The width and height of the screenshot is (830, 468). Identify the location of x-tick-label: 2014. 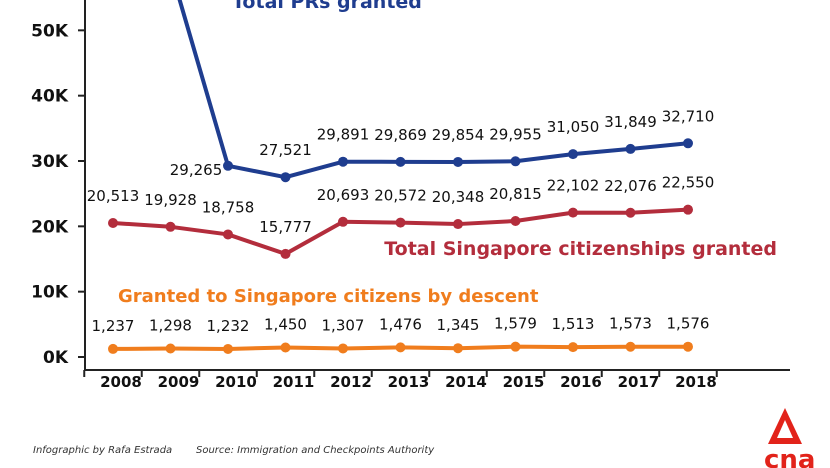
(466, 382).